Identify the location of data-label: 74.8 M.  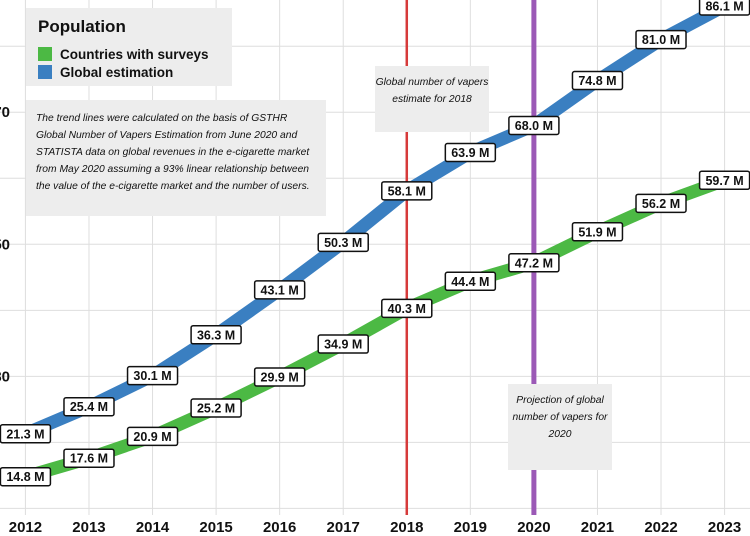
(597, 81).